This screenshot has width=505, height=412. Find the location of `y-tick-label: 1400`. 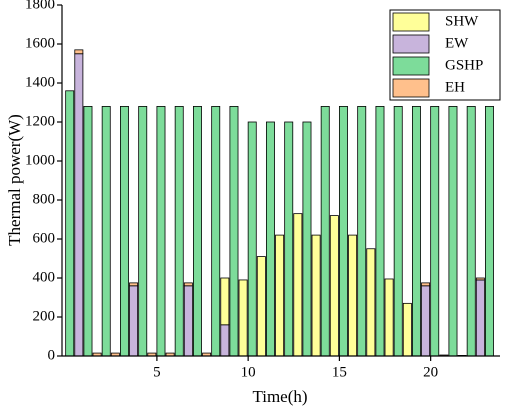

y-tick-label: 1400 is located at coordinates (40, 82).